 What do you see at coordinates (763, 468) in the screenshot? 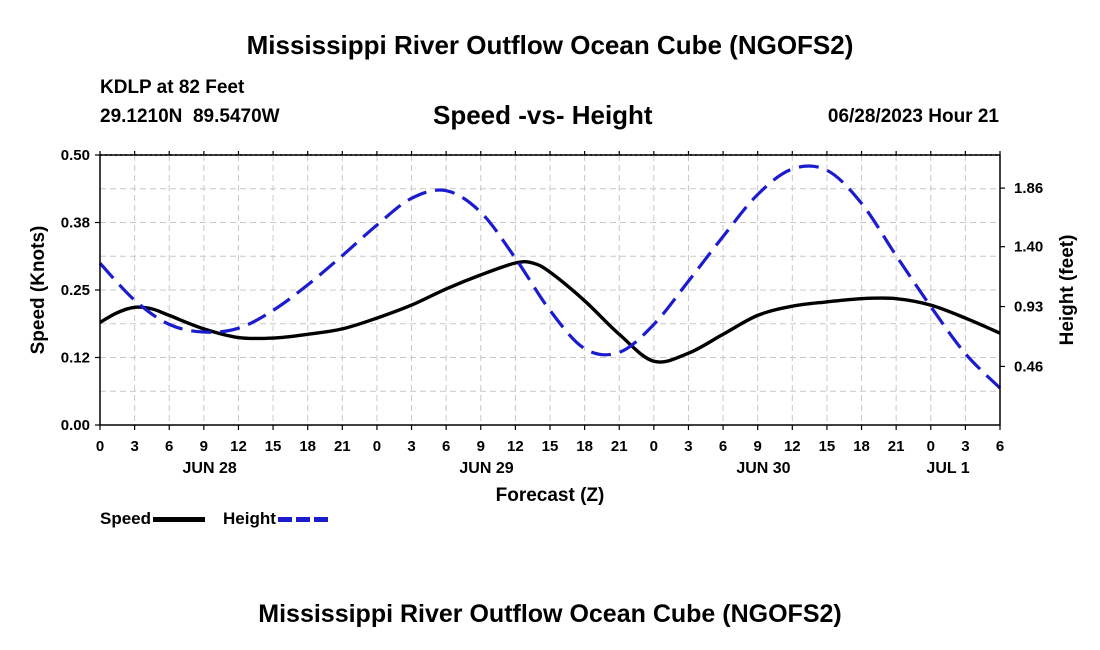
I see `date-label: JUN 30` at bounding box center [763, 468].